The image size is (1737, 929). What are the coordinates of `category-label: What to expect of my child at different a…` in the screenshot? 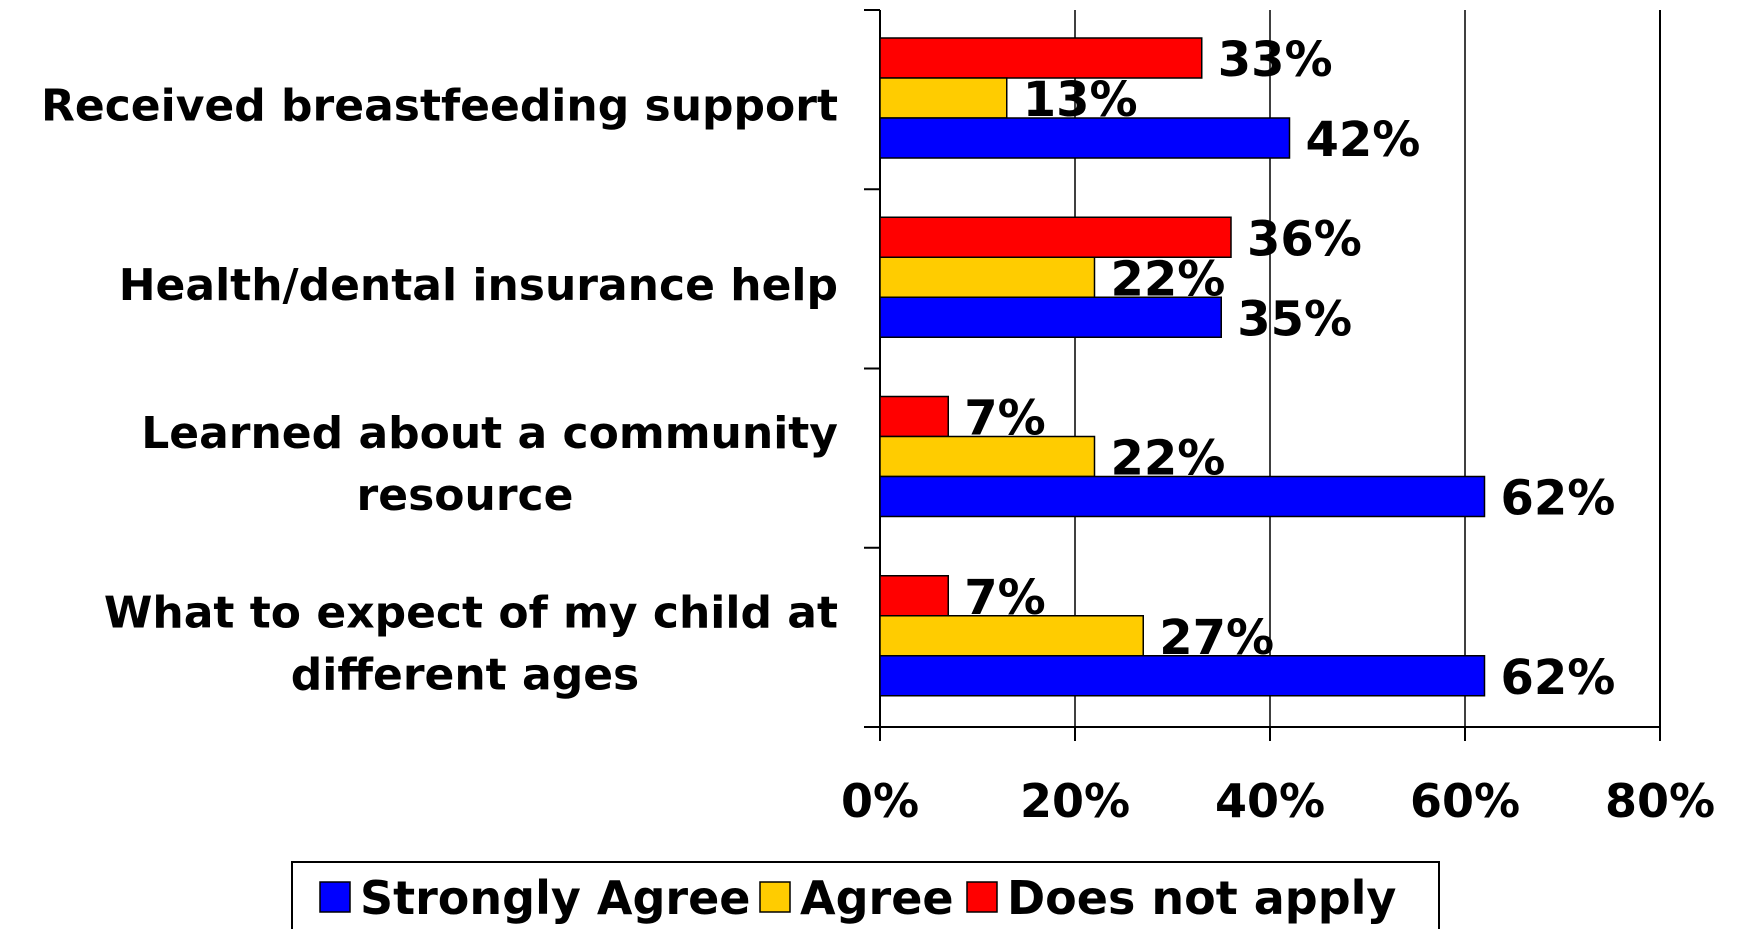 It's located at (471, 643).